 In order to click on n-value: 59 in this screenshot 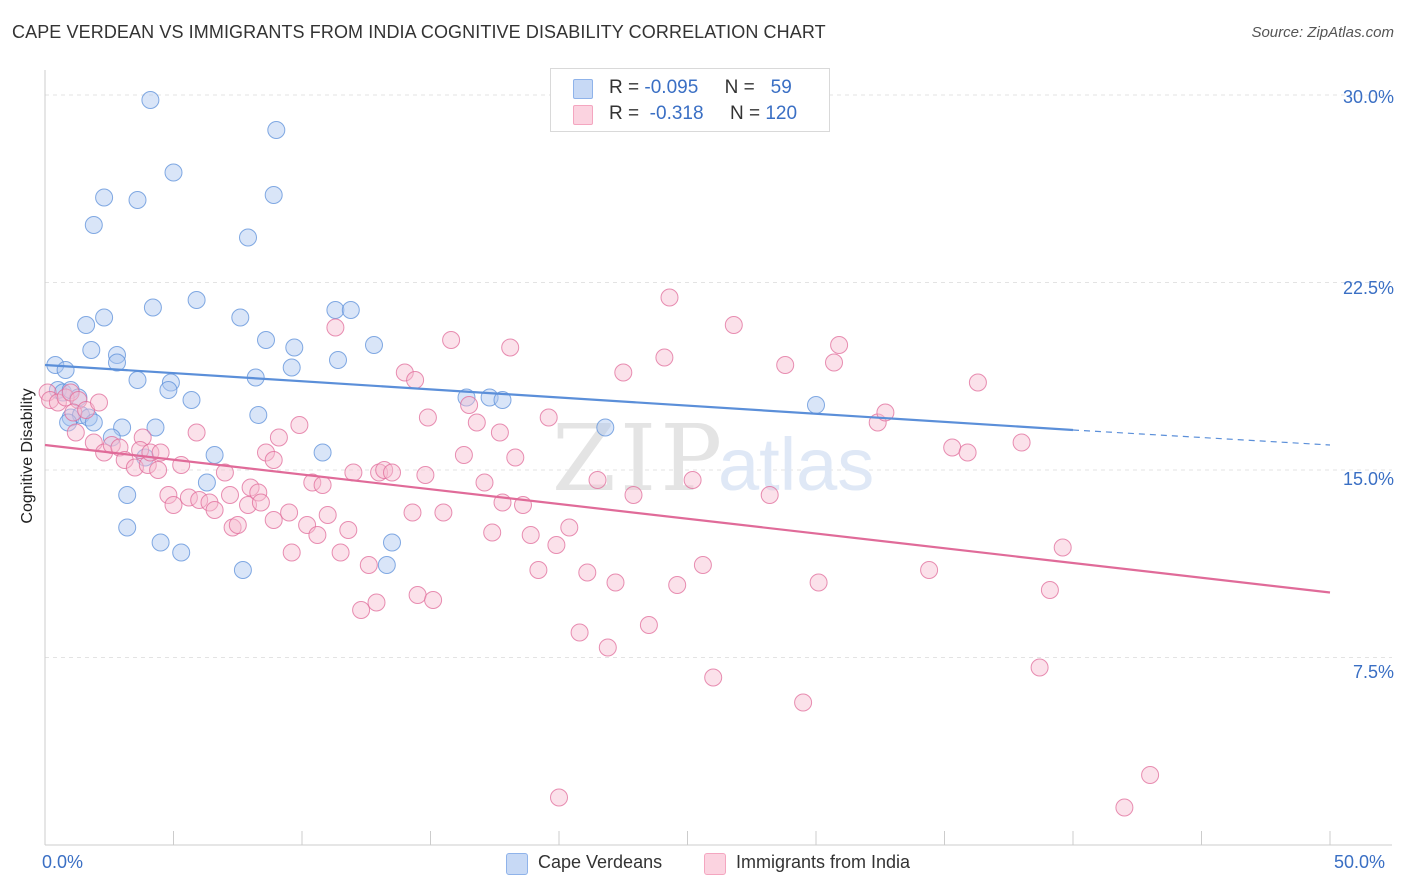, I will do `click(781, 87)`.